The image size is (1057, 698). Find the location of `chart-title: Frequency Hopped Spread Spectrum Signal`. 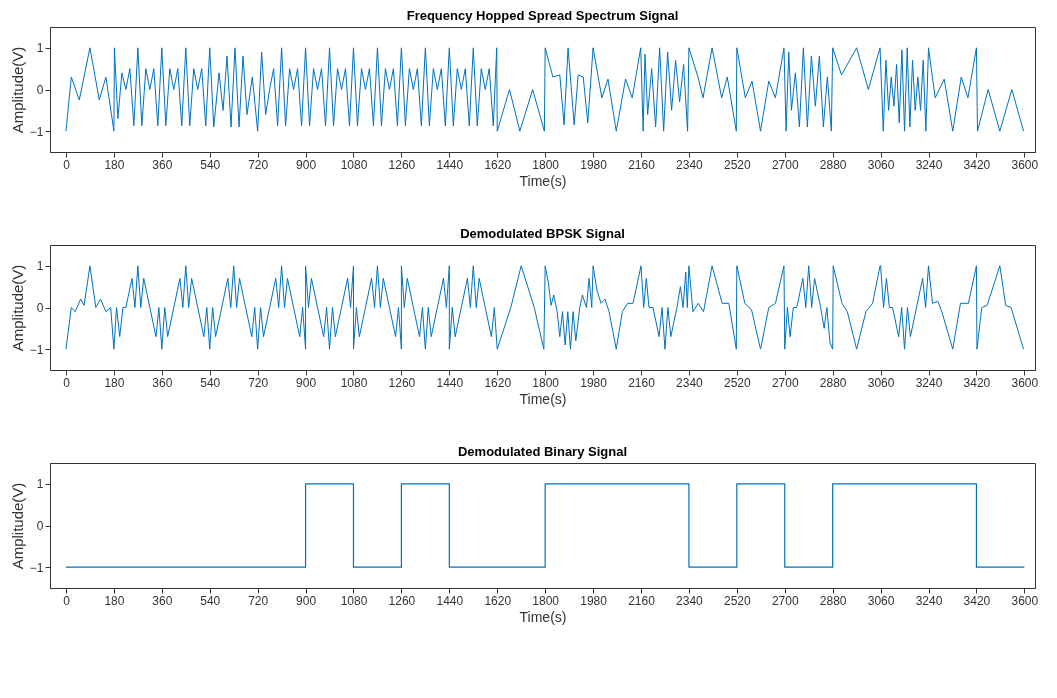

chart-title: Frequency Hopped Spread Spectrum Signal is located at coordinates (542, 15).